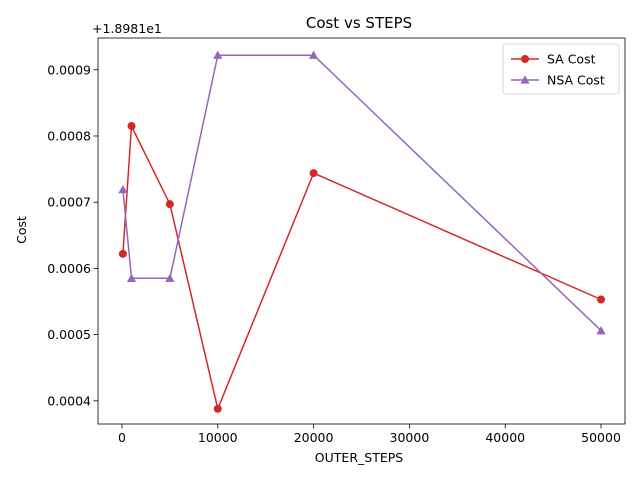 The width and height of the screenshot is (640, 480). What do you see at coordinates (127, 28) in the screenshot?
I see `y-offset-text: +1.8981e1` at bounding box center [127, 28].